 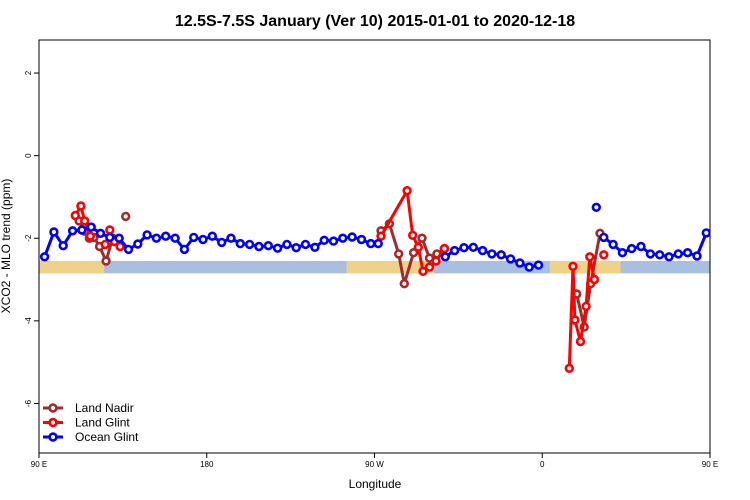 What do you see at coordinates (748, 221) in the screenshot?
I see `series-line` at bounding box center [748, 221].